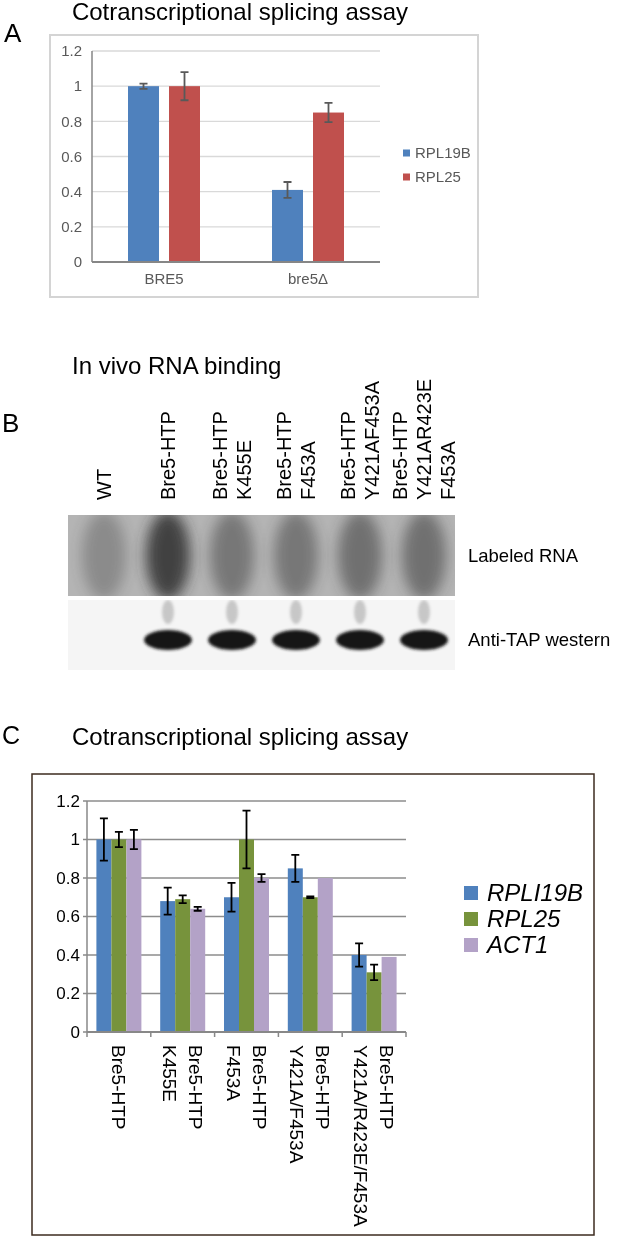 The width and height of the screenshot is (617, 1237). Describe the element at coordinates (523, 555) in the screenshot. I see `category-label: Labeled RNA` at that location.